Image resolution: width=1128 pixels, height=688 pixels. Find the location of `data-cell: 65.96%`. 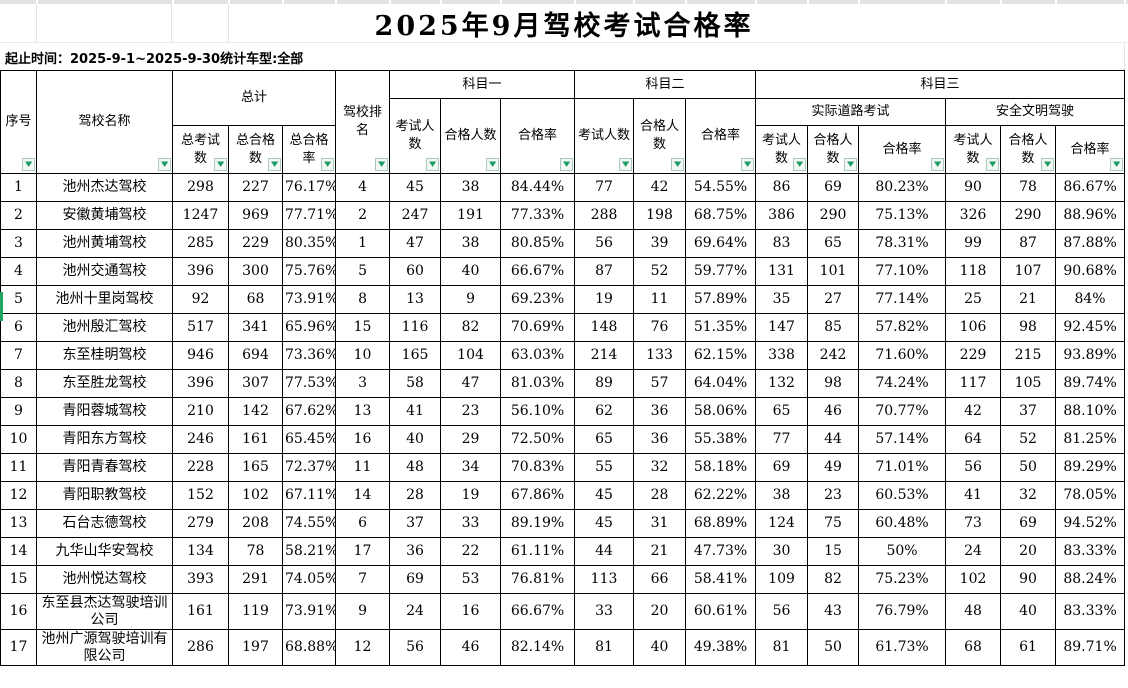

data-cell: 65.96% is located at coordinates (309, 327).